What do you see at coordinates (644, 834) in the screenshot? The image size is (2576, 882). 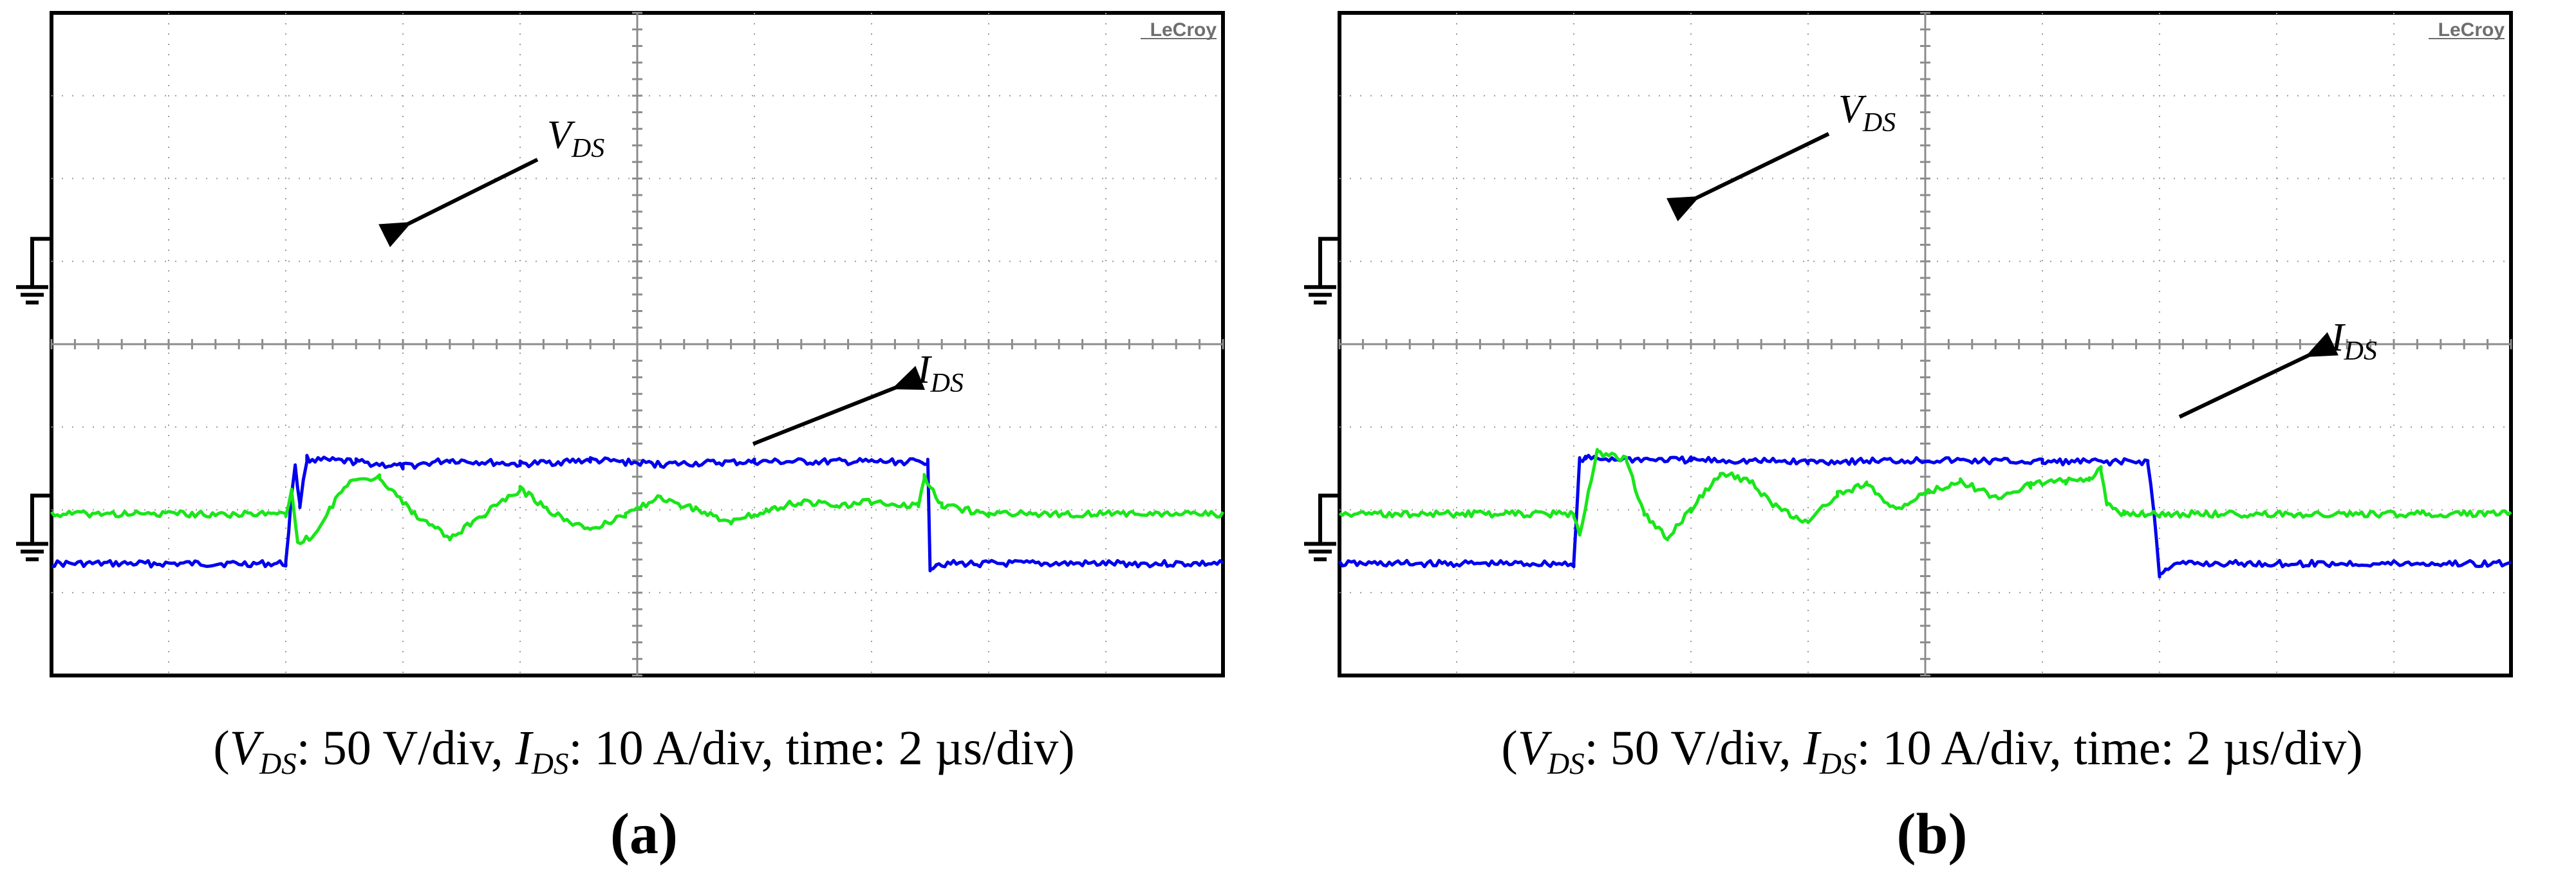 I see `panel-label-a: (a)` at bounding box center [644, 834].